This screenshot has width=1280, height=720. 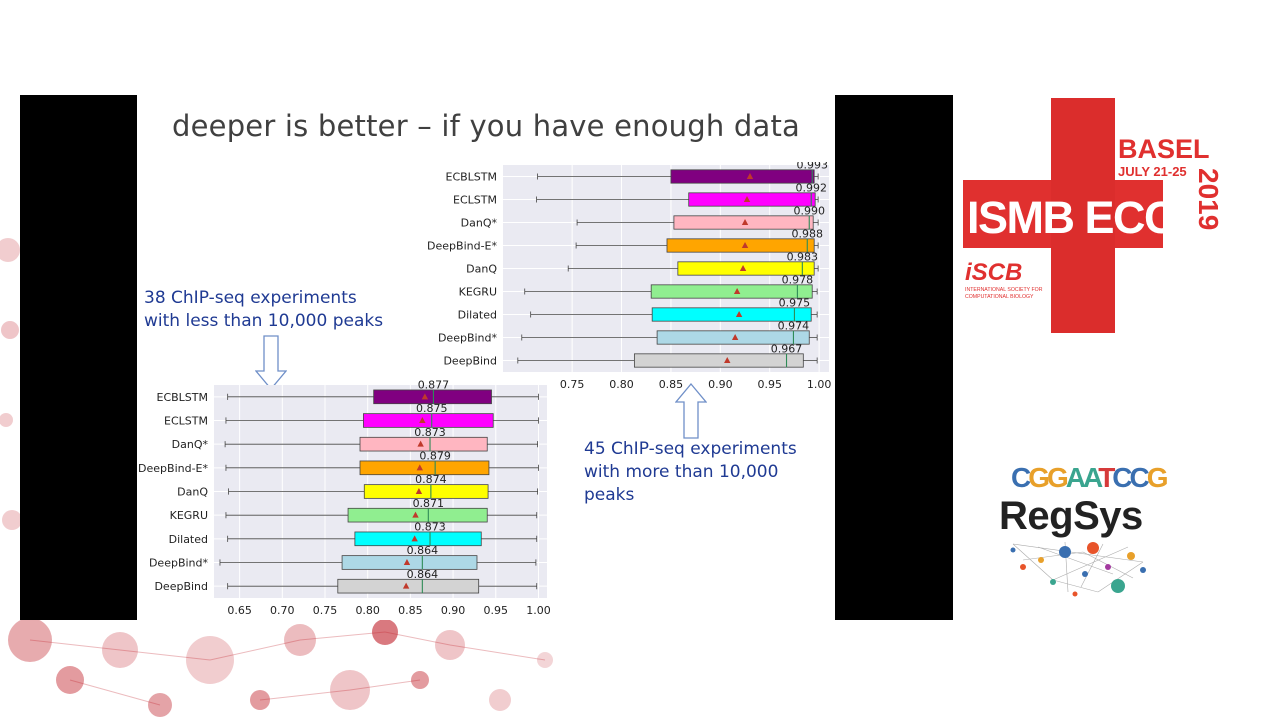 I want to click on data-label: 0.978, so click(x=798, y=279).